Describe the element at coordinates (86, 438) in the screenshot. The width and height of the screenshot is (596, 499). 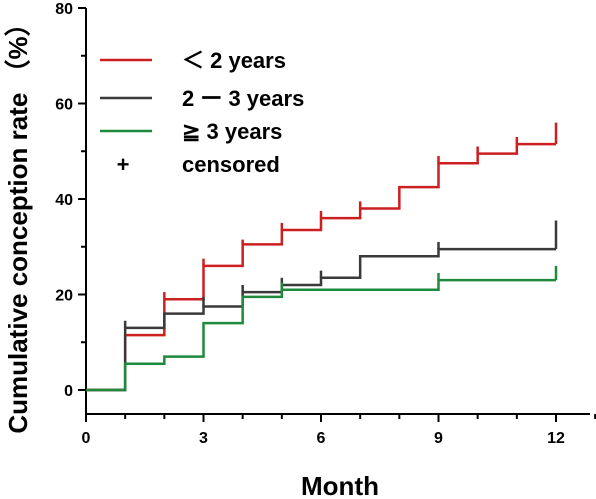
I see `x-tick-label: 0` at that location.